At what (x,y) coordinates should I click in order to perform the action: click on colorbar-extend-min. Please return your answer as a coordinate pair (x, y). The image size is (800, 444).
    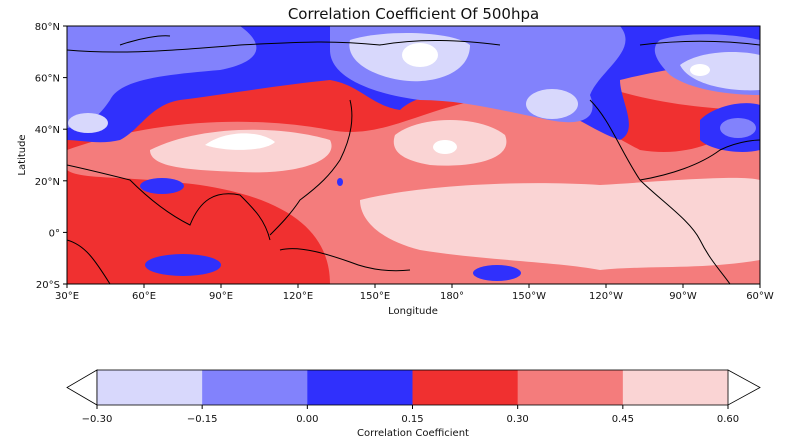
    Looking at the image, I should click on (82, 387).